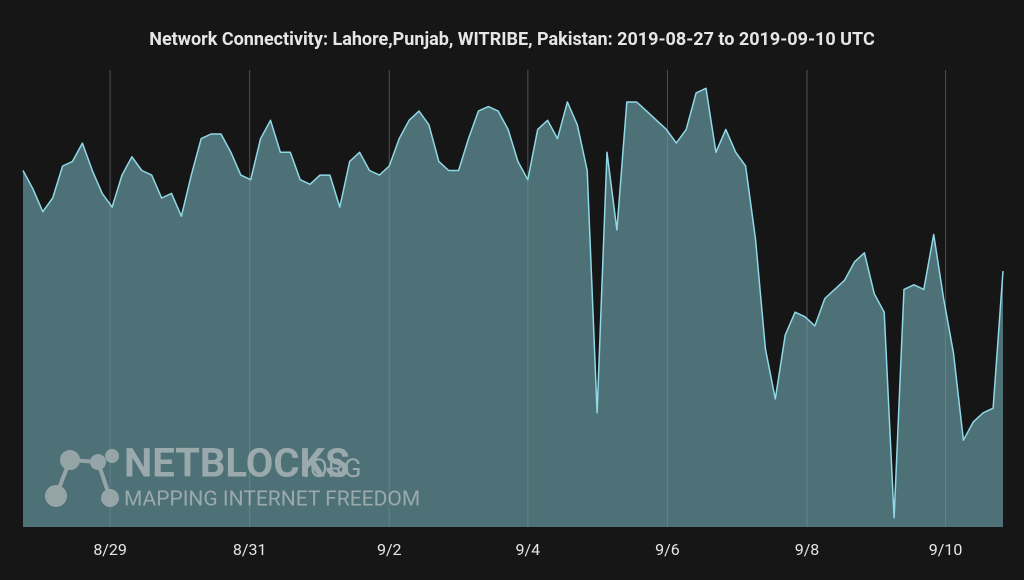  I want to click on x-tick-label: 8/31, so click(250, 549).